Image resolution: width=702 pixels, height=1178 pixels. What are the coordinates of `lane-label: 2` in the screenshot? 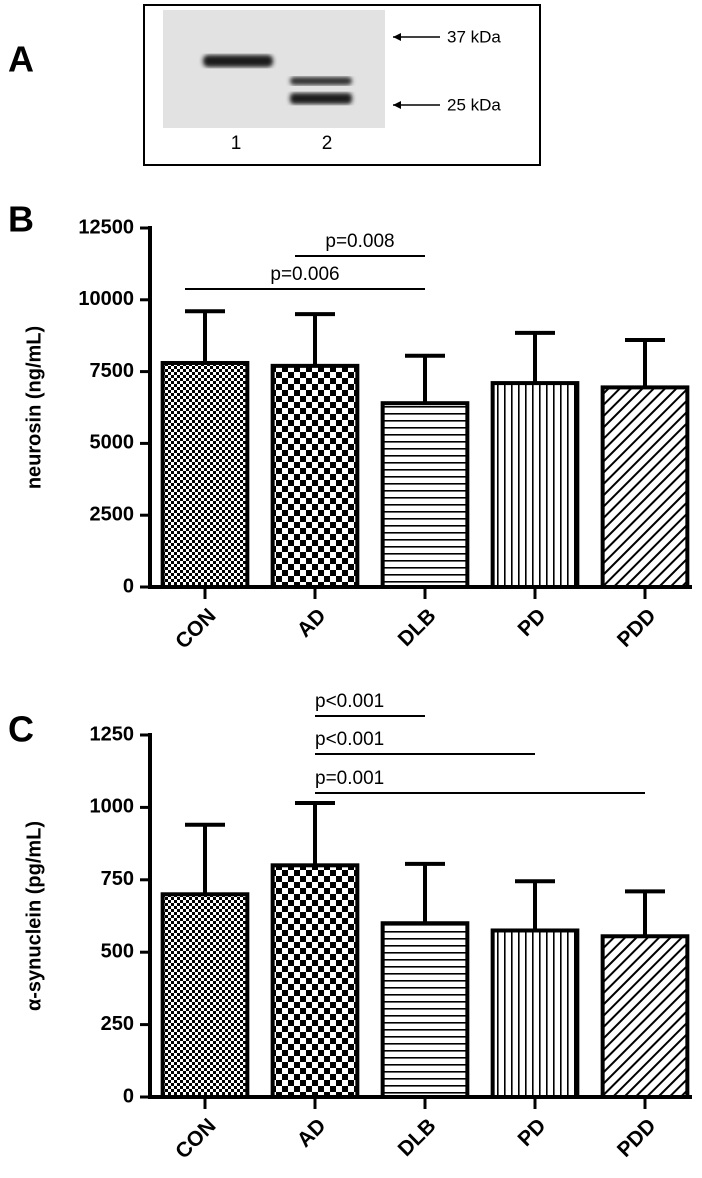 It's located at (327, 143).